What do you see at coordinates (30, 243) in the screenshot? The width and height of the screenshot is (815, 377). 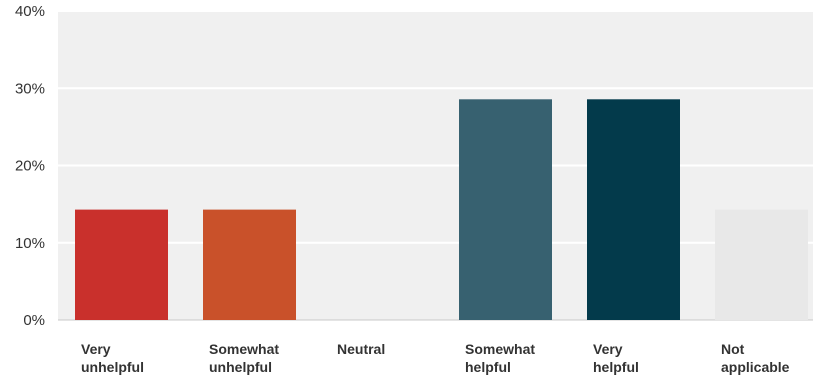 I see `y-tick-label: 10%` at bounding box center [30, 243].